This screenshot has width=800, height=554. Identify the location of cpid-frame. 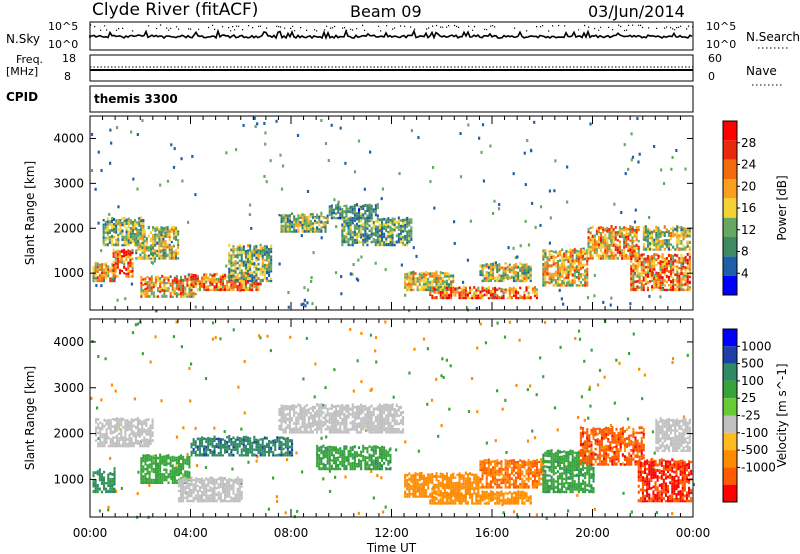
(391, 99).